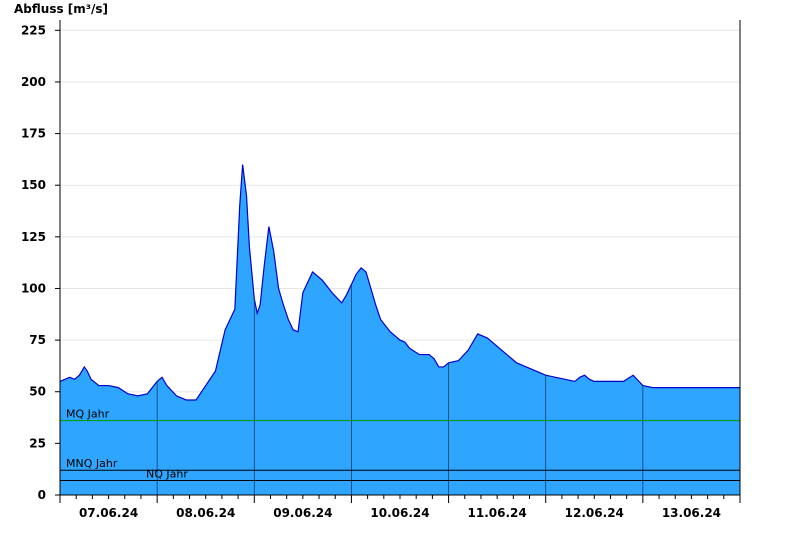 The image size is (800, 555). Describe the element at coordinates (40, 262) in the screenshot. I see `y-ticks: 0 25 50 75 100 125 150 175 200 225` at that location.